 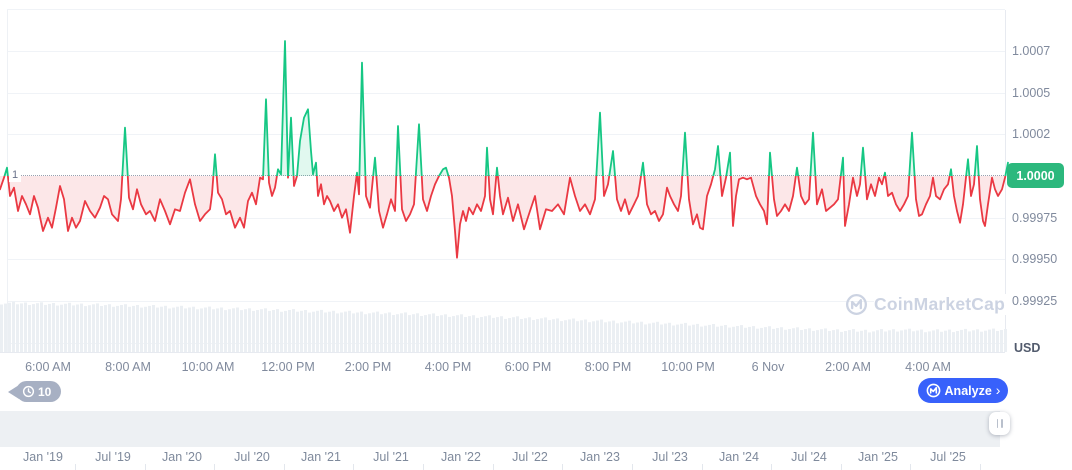 What do you see at coordinates (391, 457) in the screenshot?
I see `navigator-range-label: Jul '21` at bounding box center [391, 457].